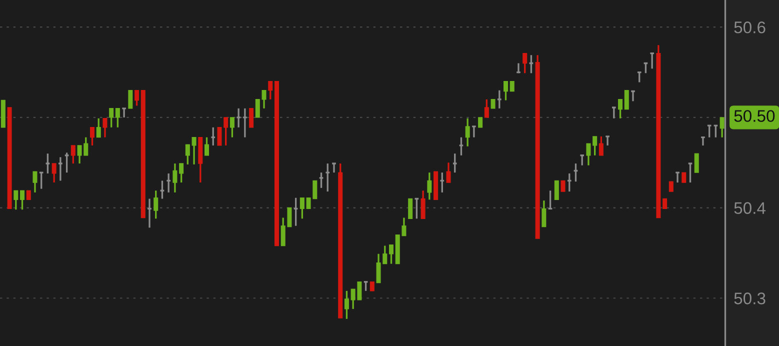 The image size is (779, 346). Describe the element at coordinates (750, 28) in the screenshot. I see `y-tick-label: 50.6` at that location.